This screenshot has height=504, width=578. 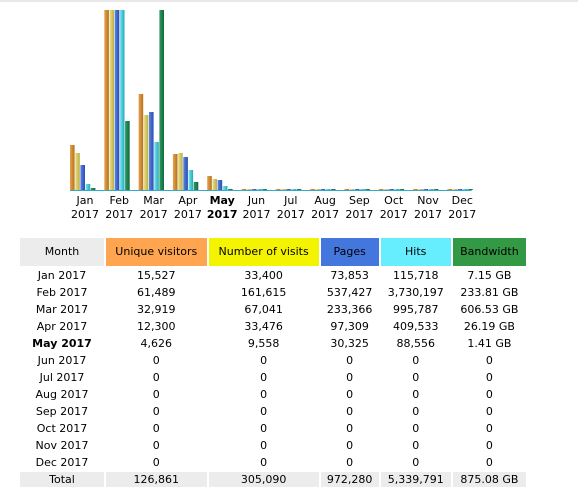 What do you see at coordinates (359, 201) in the screenshot?
I see `month-name: Sep` at bounding box center [359, 201].